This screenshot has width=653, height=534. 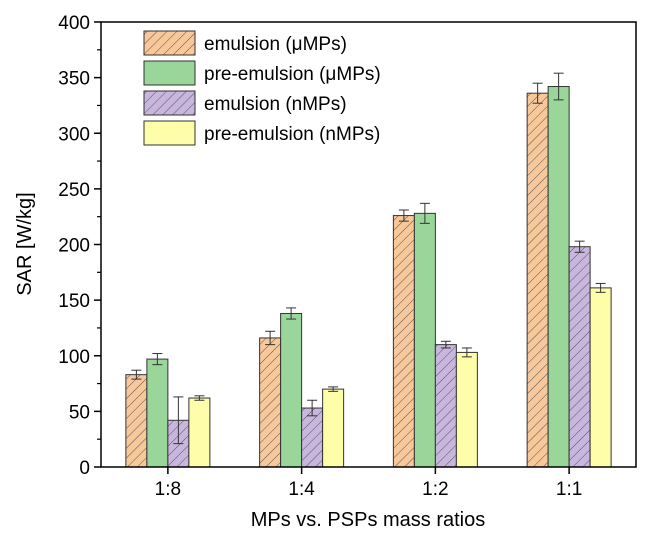 I want to click on legend-label: pre-emulsion (nMPs), so click(x=292, y=134).